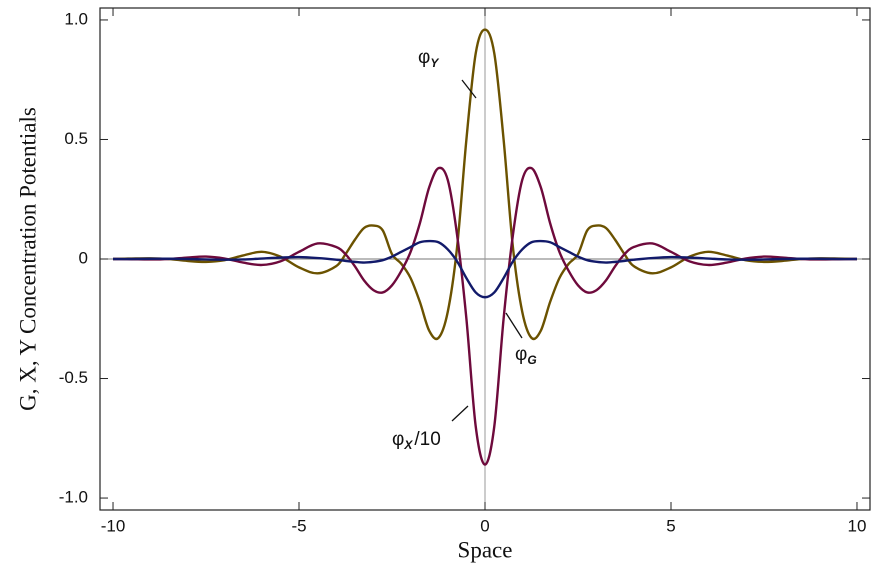 The width and height of the screenshot is (893, 574). Describe the element at coordinates (83, 257) in the screenshot. I see `y-tick-label: 0` at that location.